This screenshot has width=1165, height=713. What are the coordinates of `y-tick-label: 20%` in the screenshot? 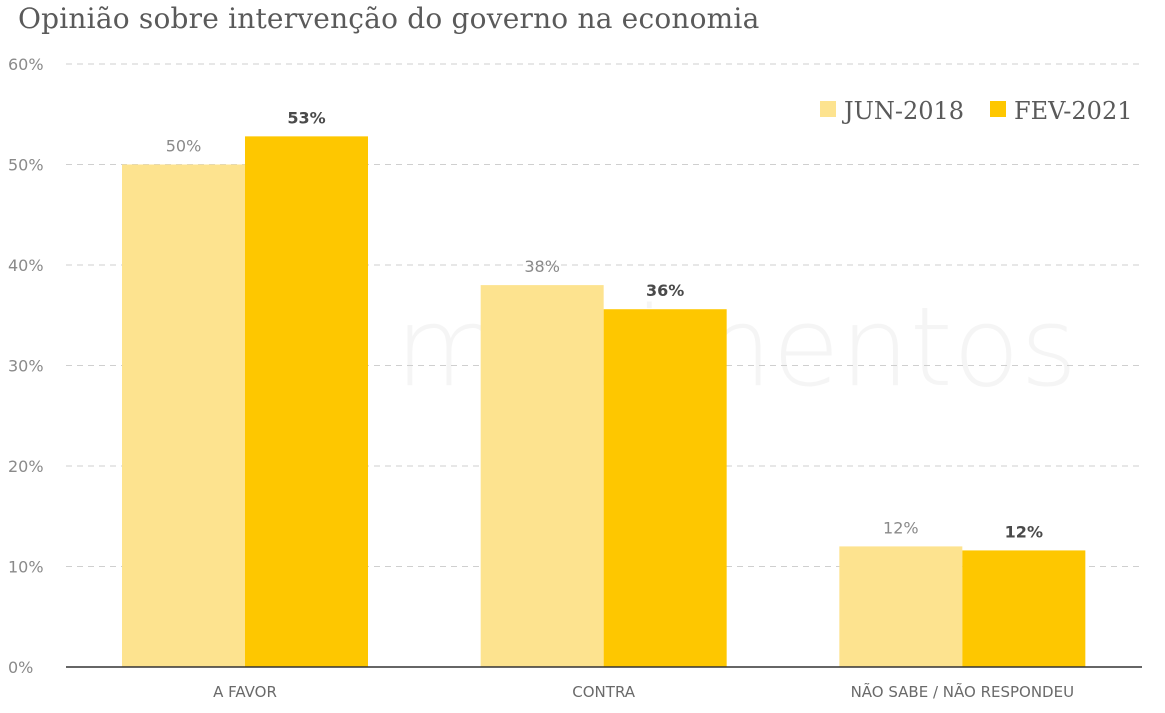 It's located at (26, 466).